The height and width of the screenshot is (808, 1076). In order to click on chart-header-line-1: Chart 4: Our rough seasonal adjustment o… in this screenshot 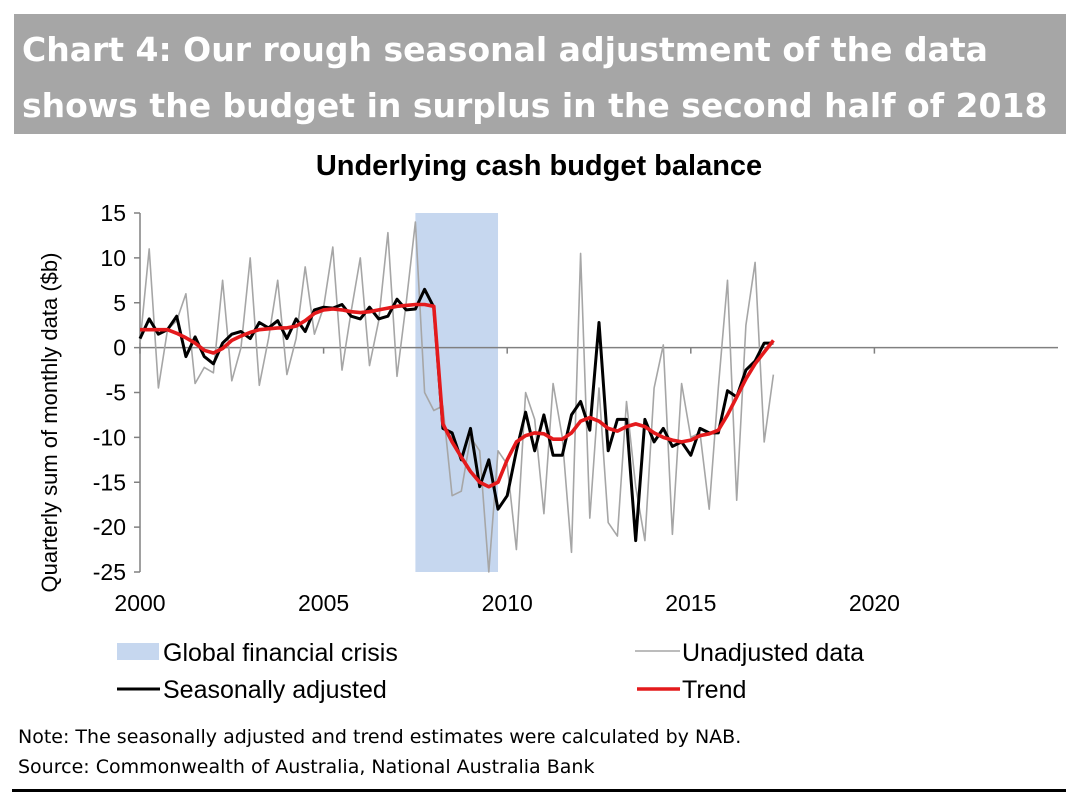, I will do `click(505, 49)`.